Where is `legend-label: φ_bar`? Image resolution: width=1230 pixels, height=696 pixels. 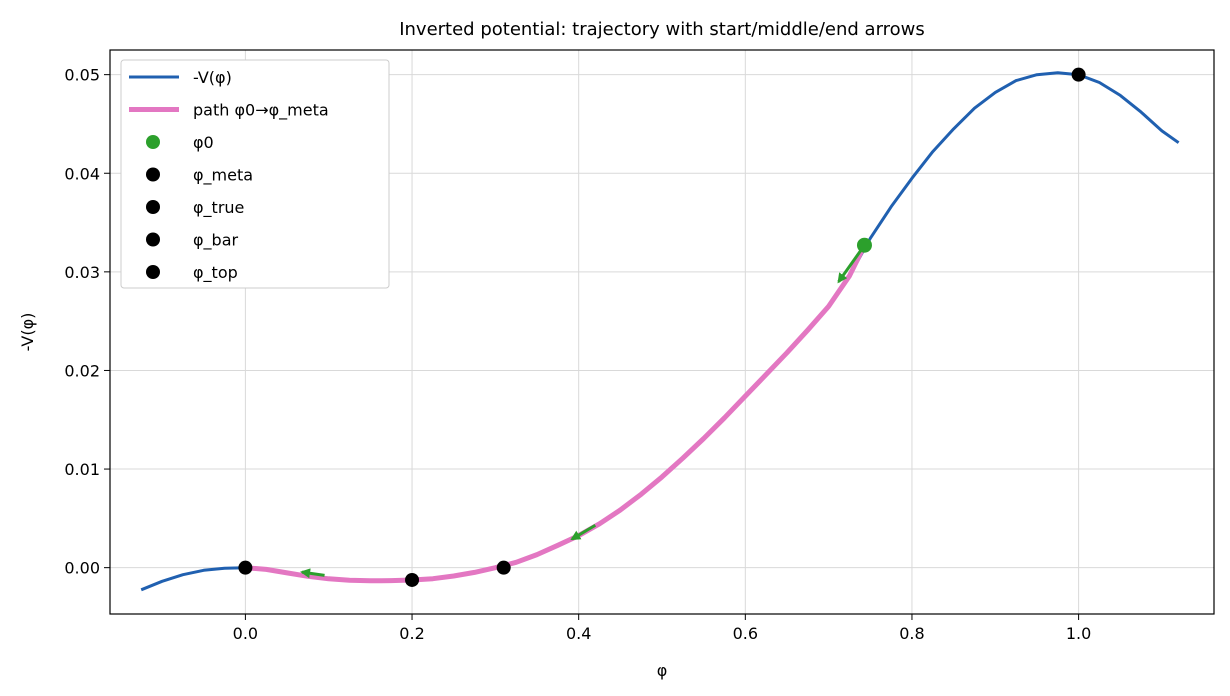 legend-label: φ_bar is located at coordinates (216, 241).